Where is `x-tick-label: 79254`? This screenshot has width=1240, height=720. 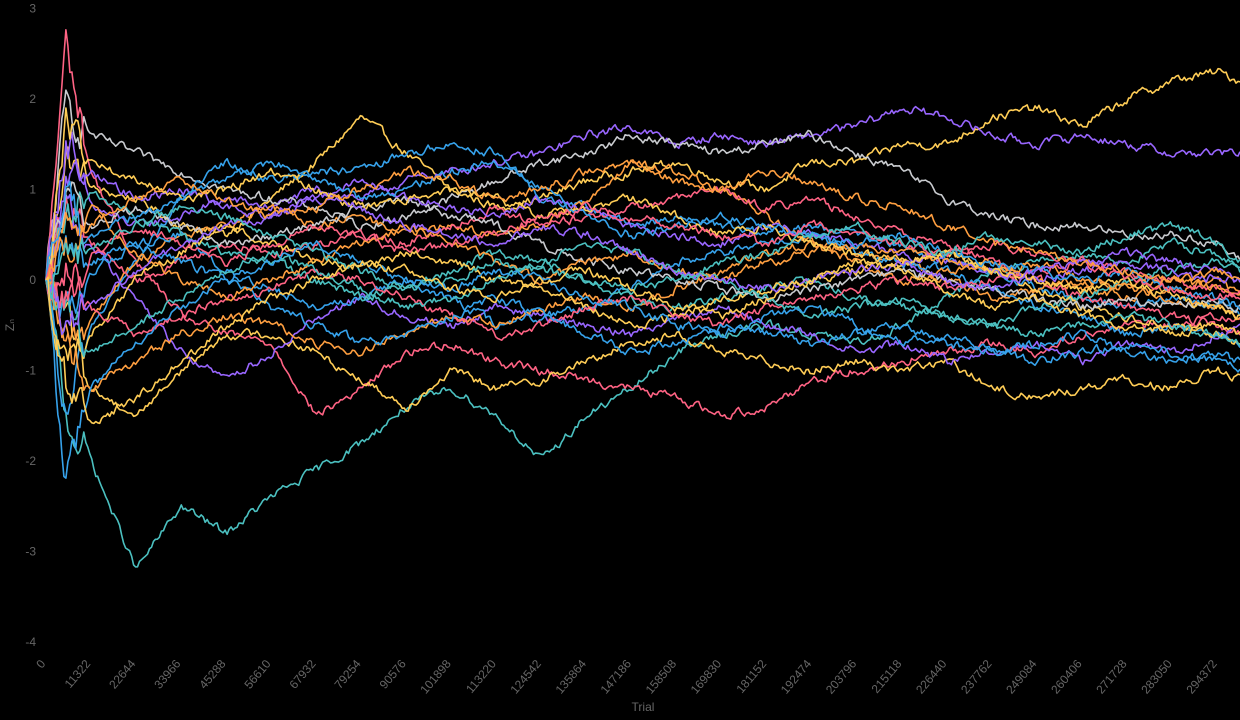
x-tick-label: 79254 is located at coordinates (348, 674).